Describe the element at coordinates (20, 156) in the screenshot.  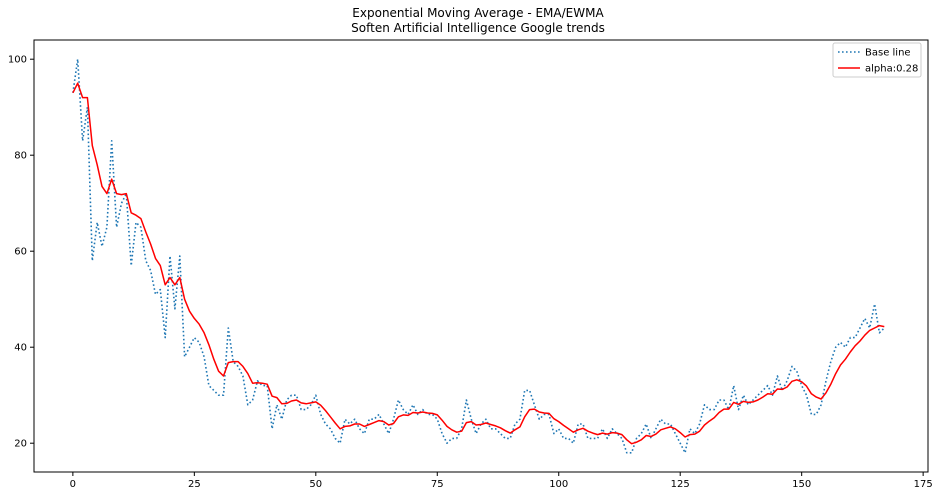
I see `y-tick-label: 80` at that location.